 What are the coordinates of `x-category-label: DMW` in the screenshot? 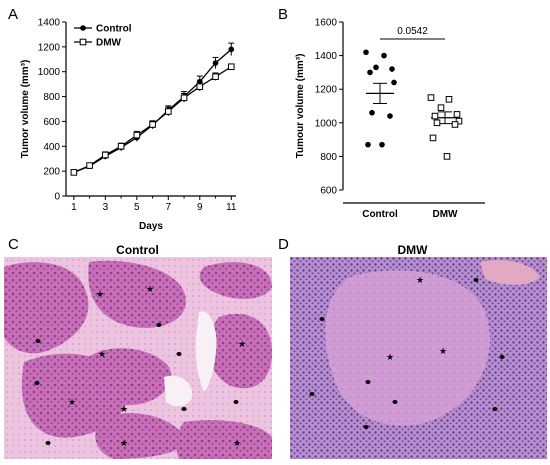 It's located at (446, 214).